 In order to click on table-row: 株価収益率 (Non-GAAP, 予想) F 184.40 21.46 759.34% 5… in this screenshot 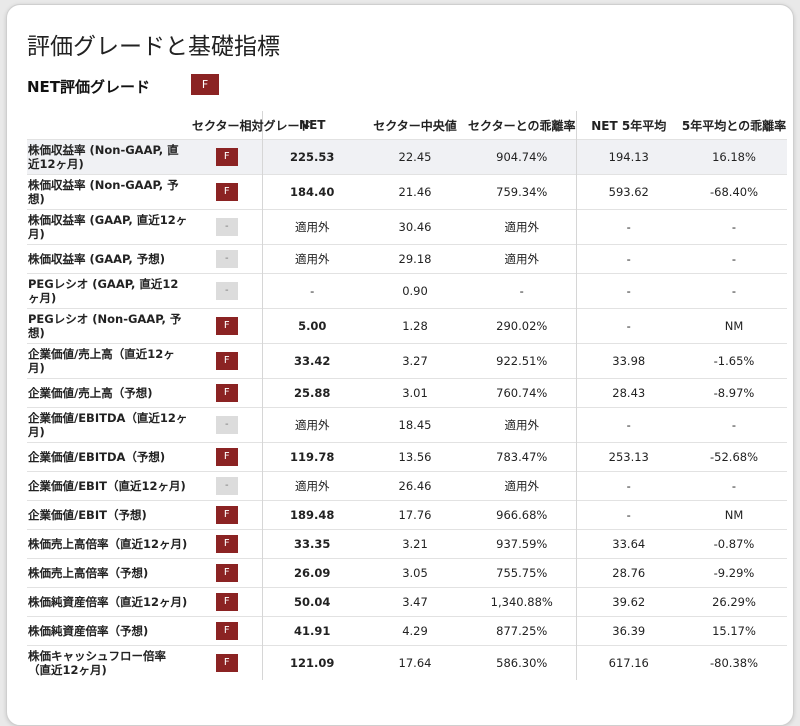, I will do `click(407, 192)`.